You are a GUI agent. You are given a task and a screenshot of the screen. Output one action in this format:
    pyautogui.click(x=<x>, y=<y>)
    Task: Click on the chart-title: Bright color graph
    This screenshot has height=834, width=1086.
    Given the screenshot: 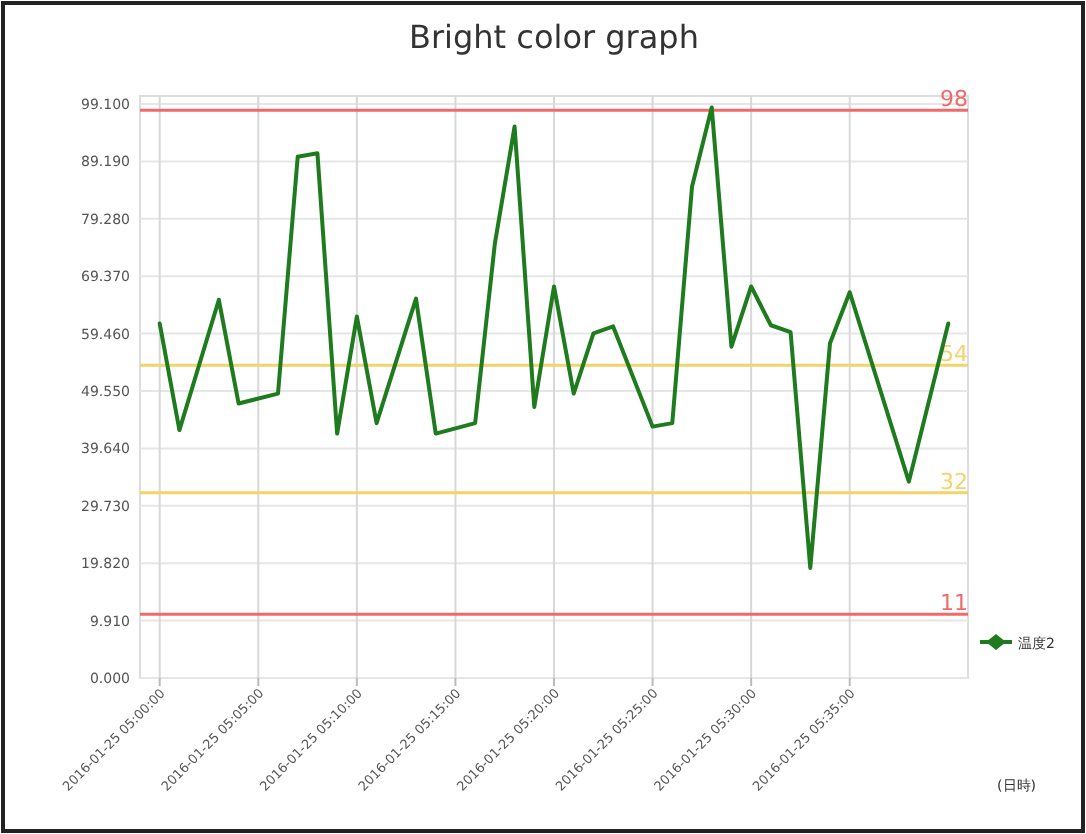 What is the action you would take?
    pyautogui.click(x=554, y=37)
    